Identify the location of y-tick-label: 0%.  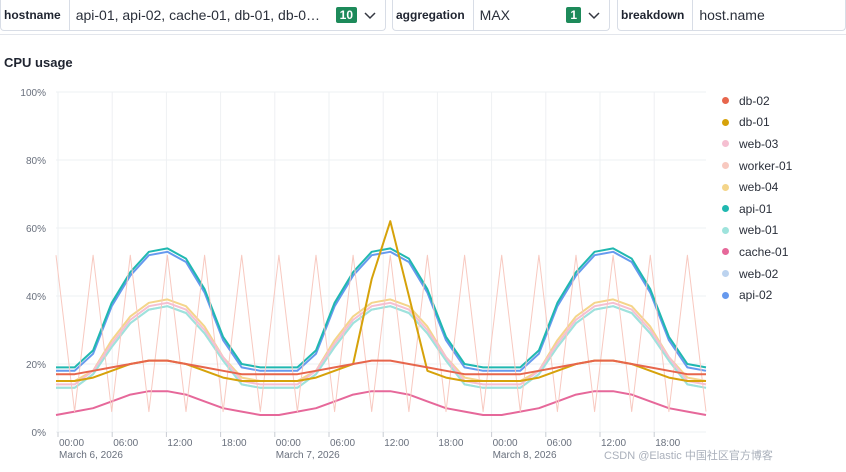
(39, 433).